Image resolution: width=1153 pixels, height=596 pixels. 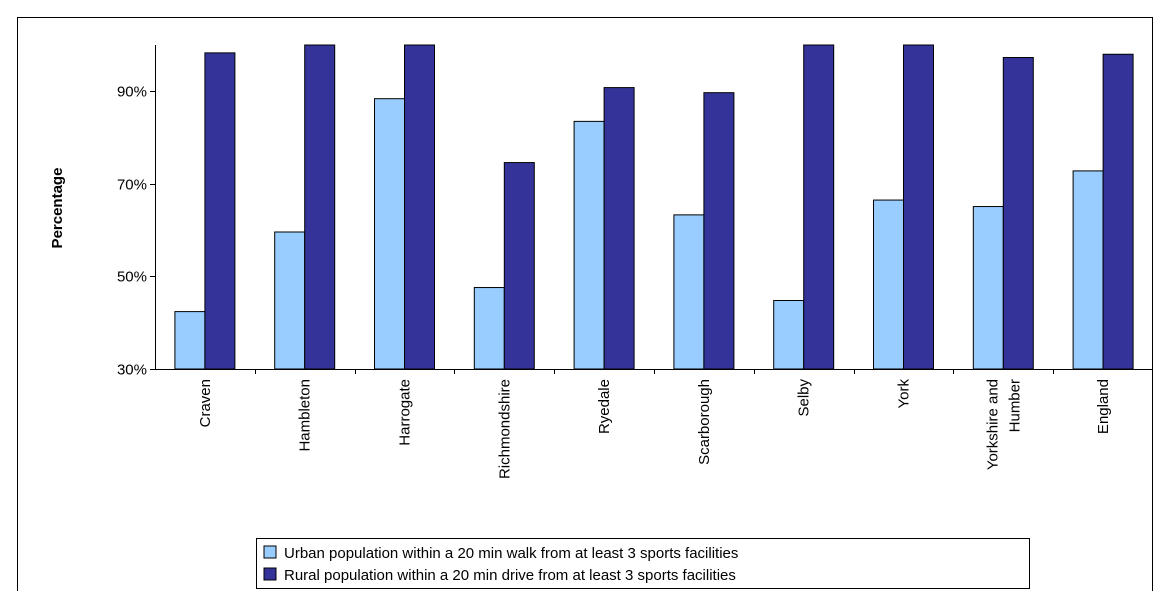 I want to click on y-tick-label: 50%, so click(x=132, y=277).